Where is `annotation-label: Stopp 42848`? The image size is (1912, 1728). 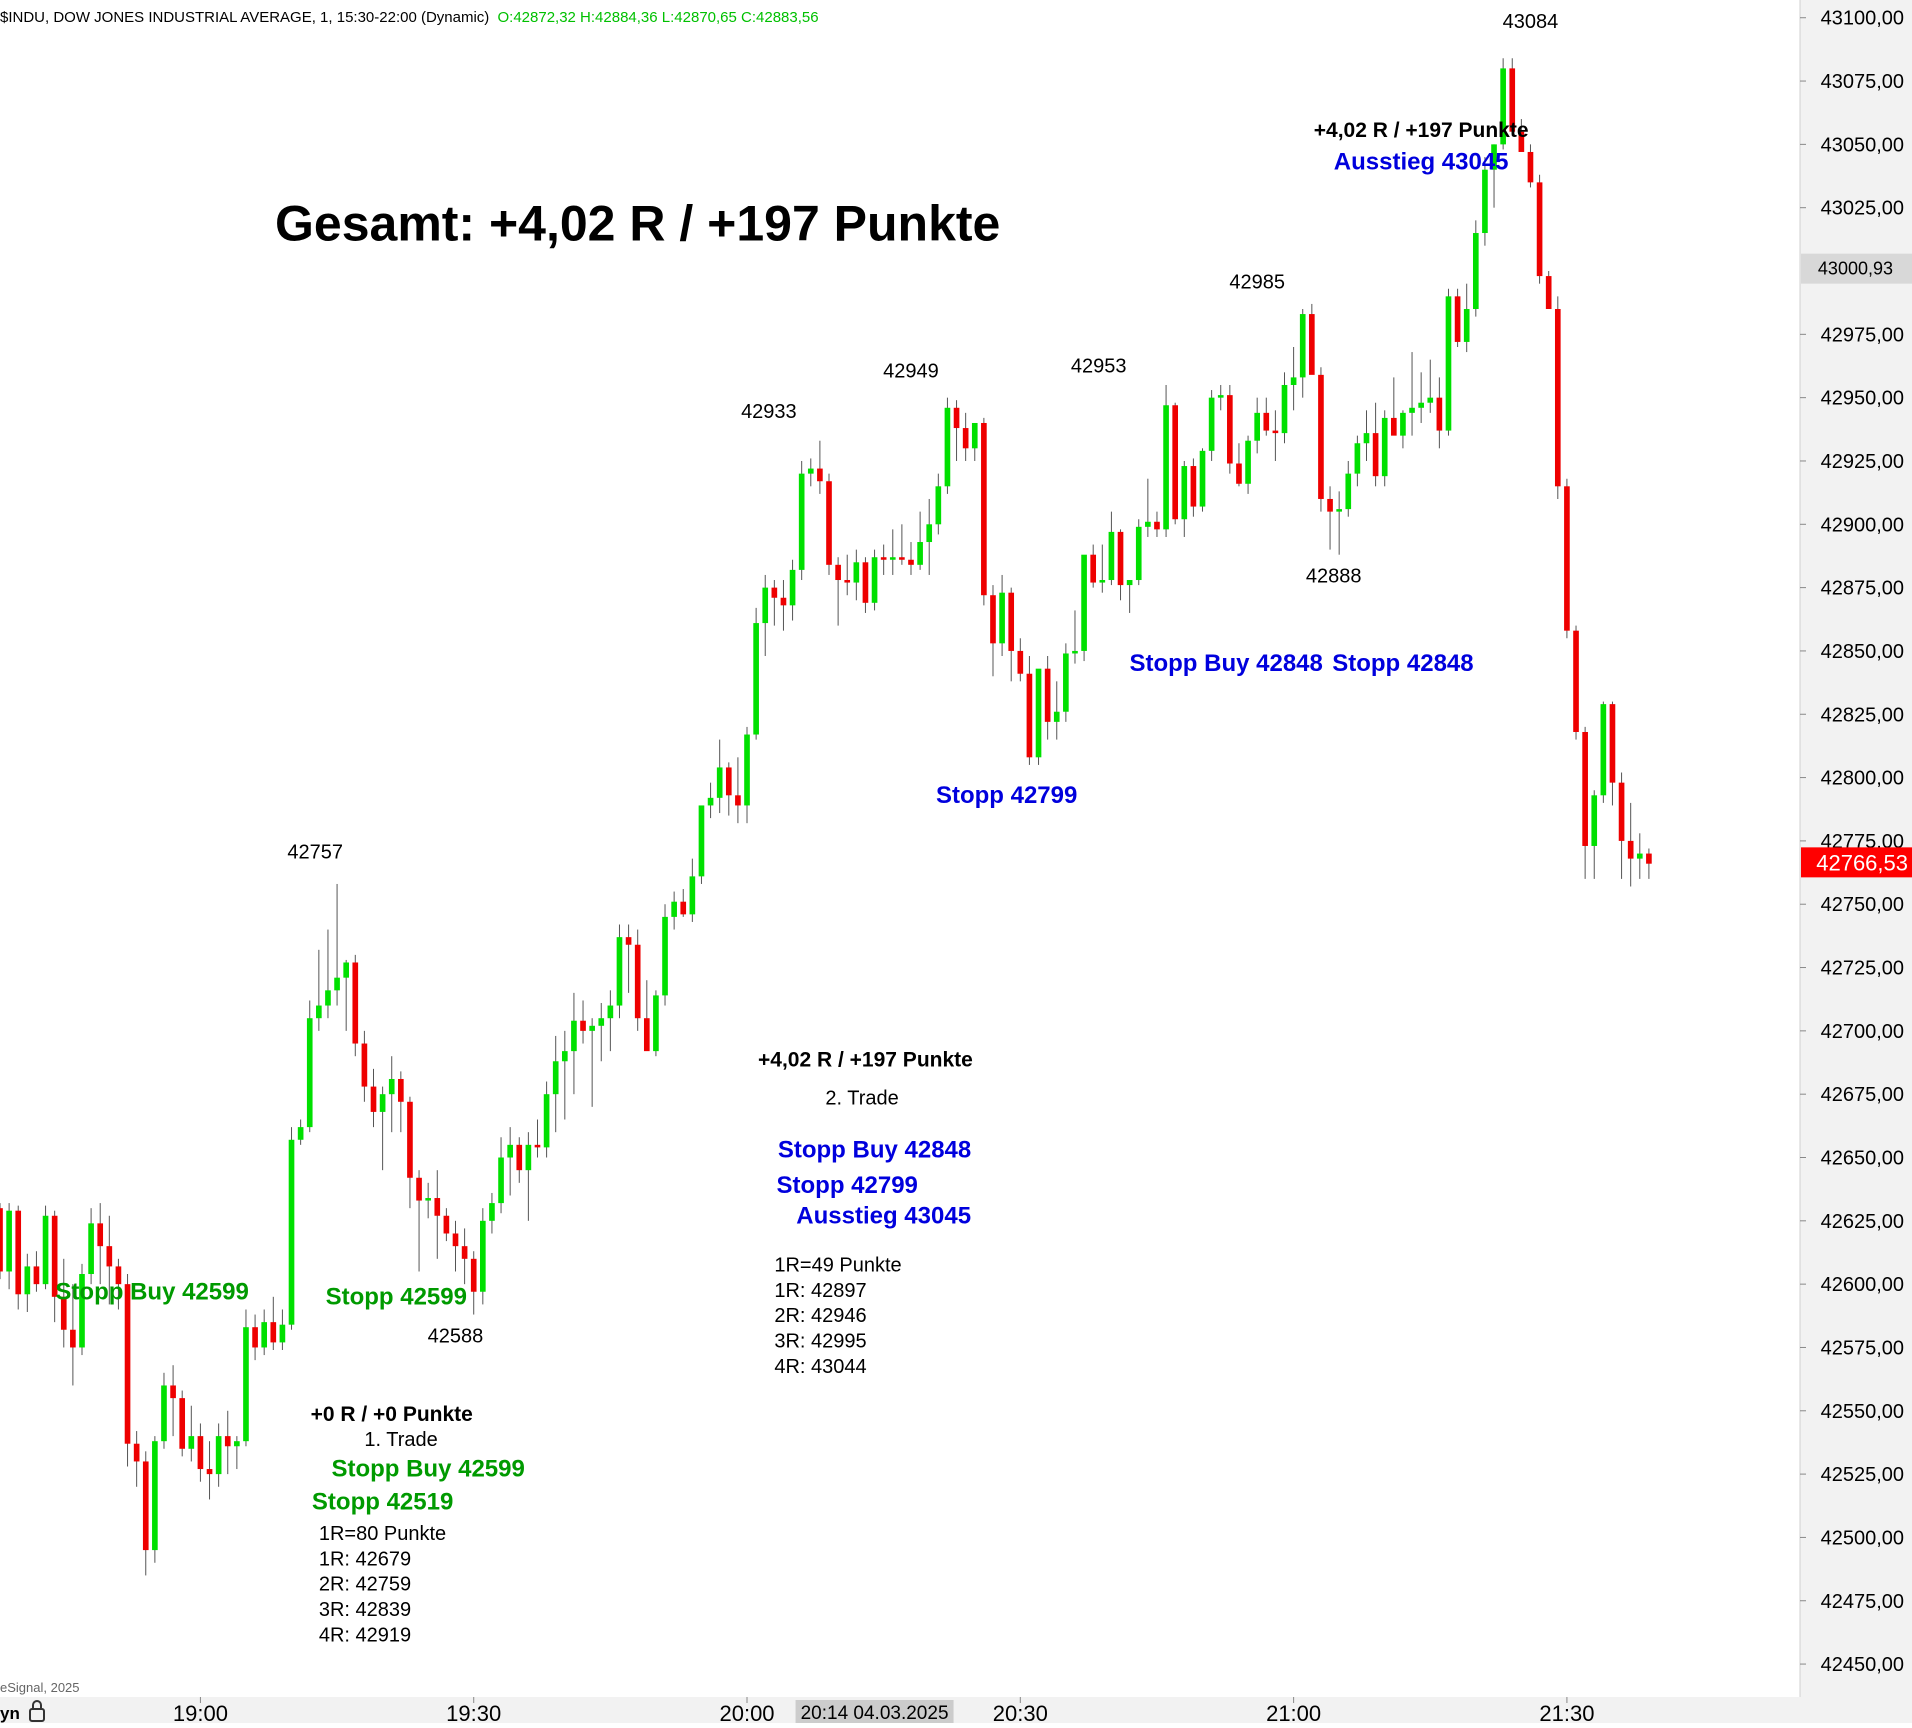
annotation-label: Stopp 42848 is located at coordinates (1402, 663).